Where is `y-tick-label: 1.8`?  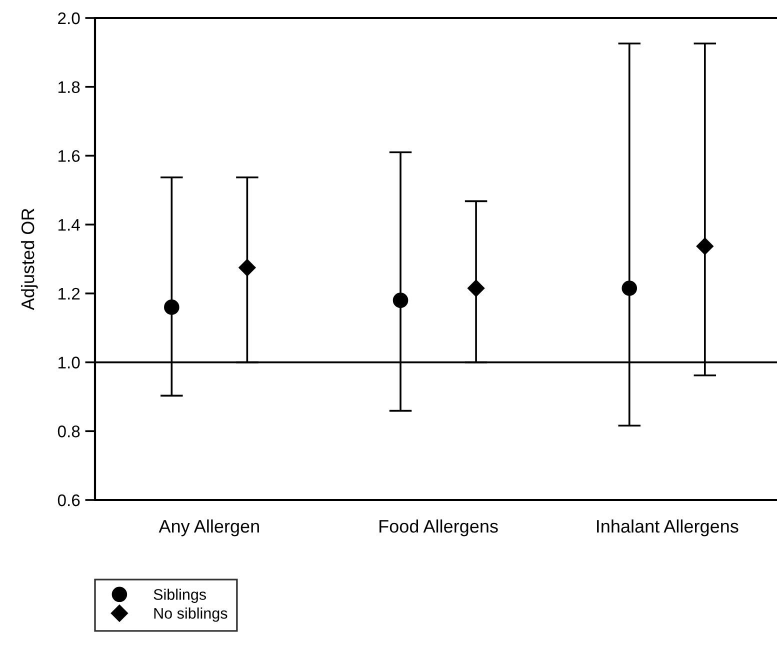
y-tick-label: 1.8 is located at coordinates (69, 87).